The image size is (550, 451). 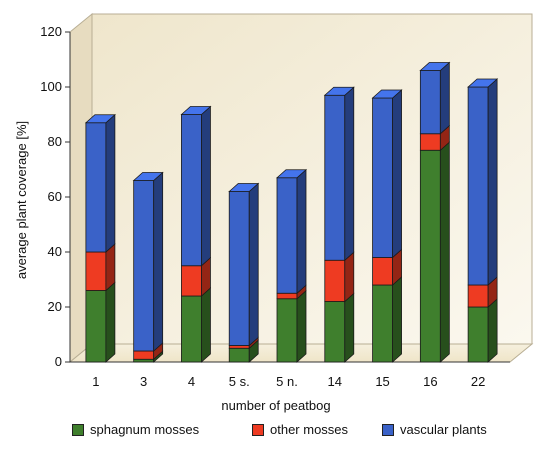 I want to click on legend-label: sphagnum mosses, so click(x=145, y=429).